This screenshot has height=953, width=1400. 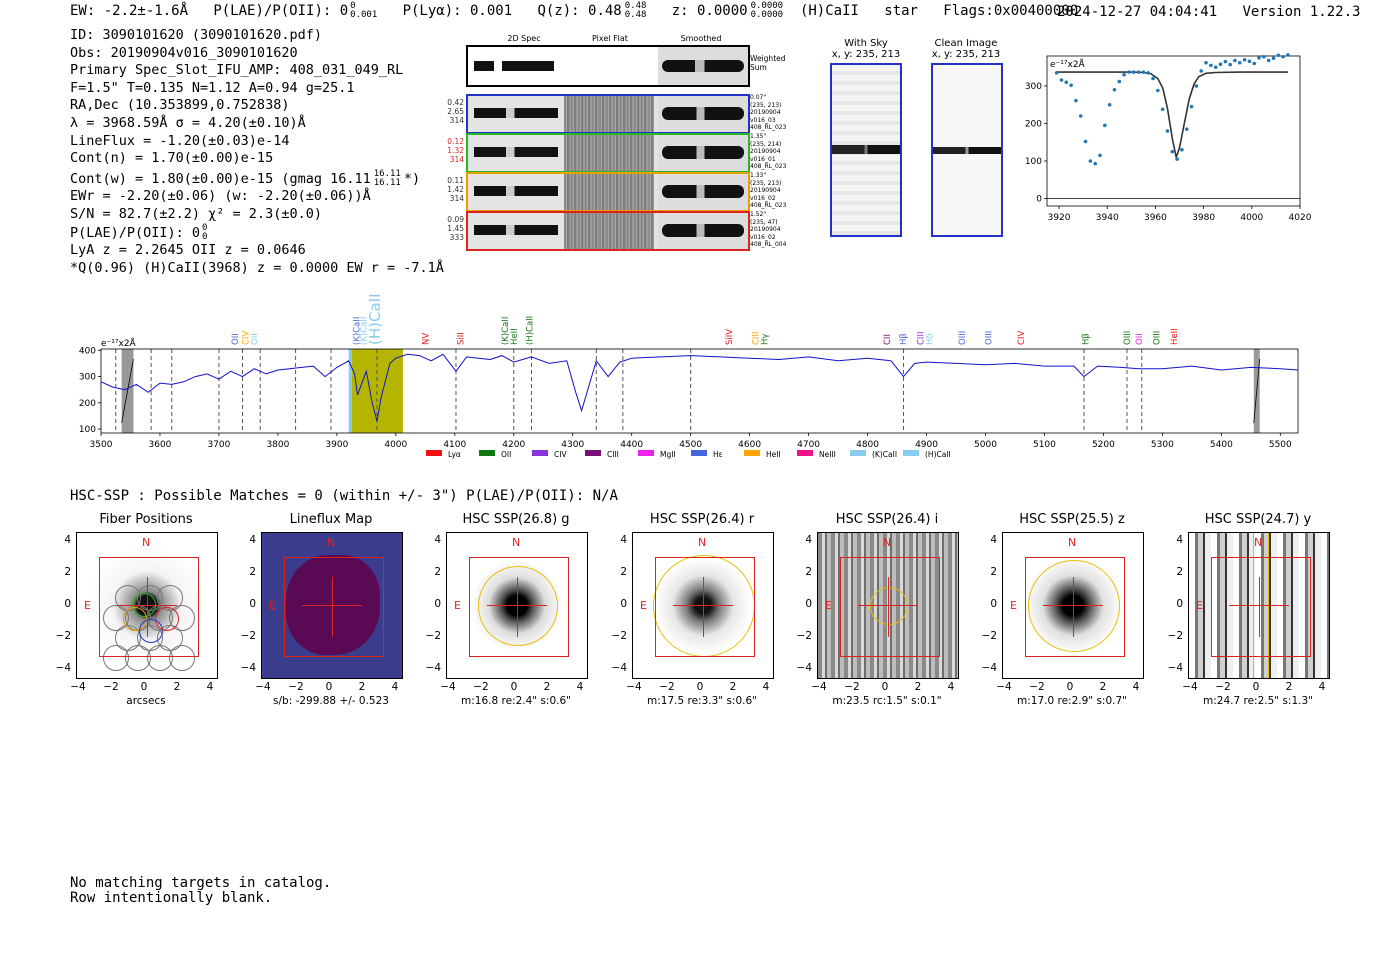 What do you see at coordinates (220, 196) in the screenshot?
I see `info-line: EWr = -2.20(±0.06) (w: -2.20(±0.06))Å` at bounding box center [220, 196].